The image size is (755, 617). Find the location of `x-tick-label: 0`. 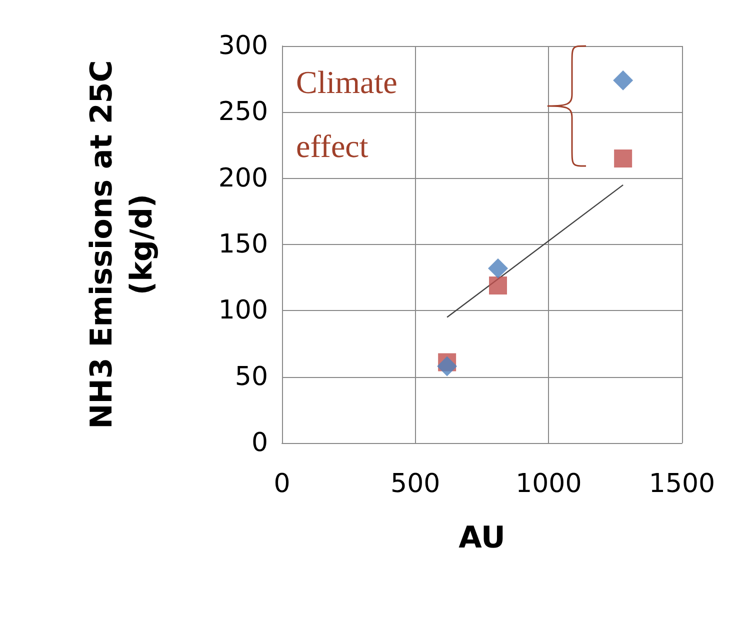

x-tick-label: 0 is located at coordinates (282, 484).